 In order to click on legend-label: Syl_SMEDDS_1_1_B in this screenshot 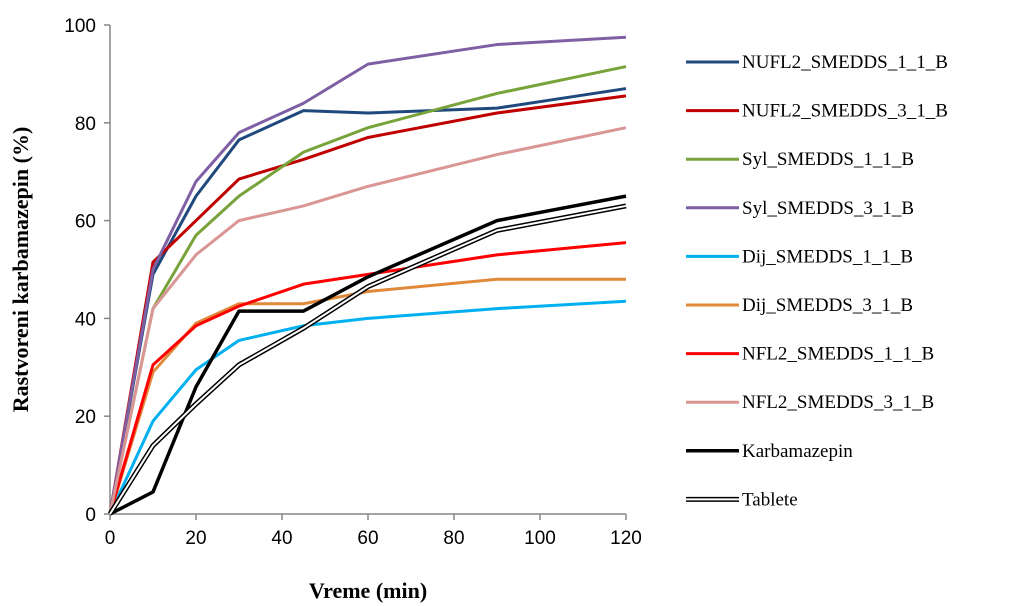, I will do `click(828, 159)`.